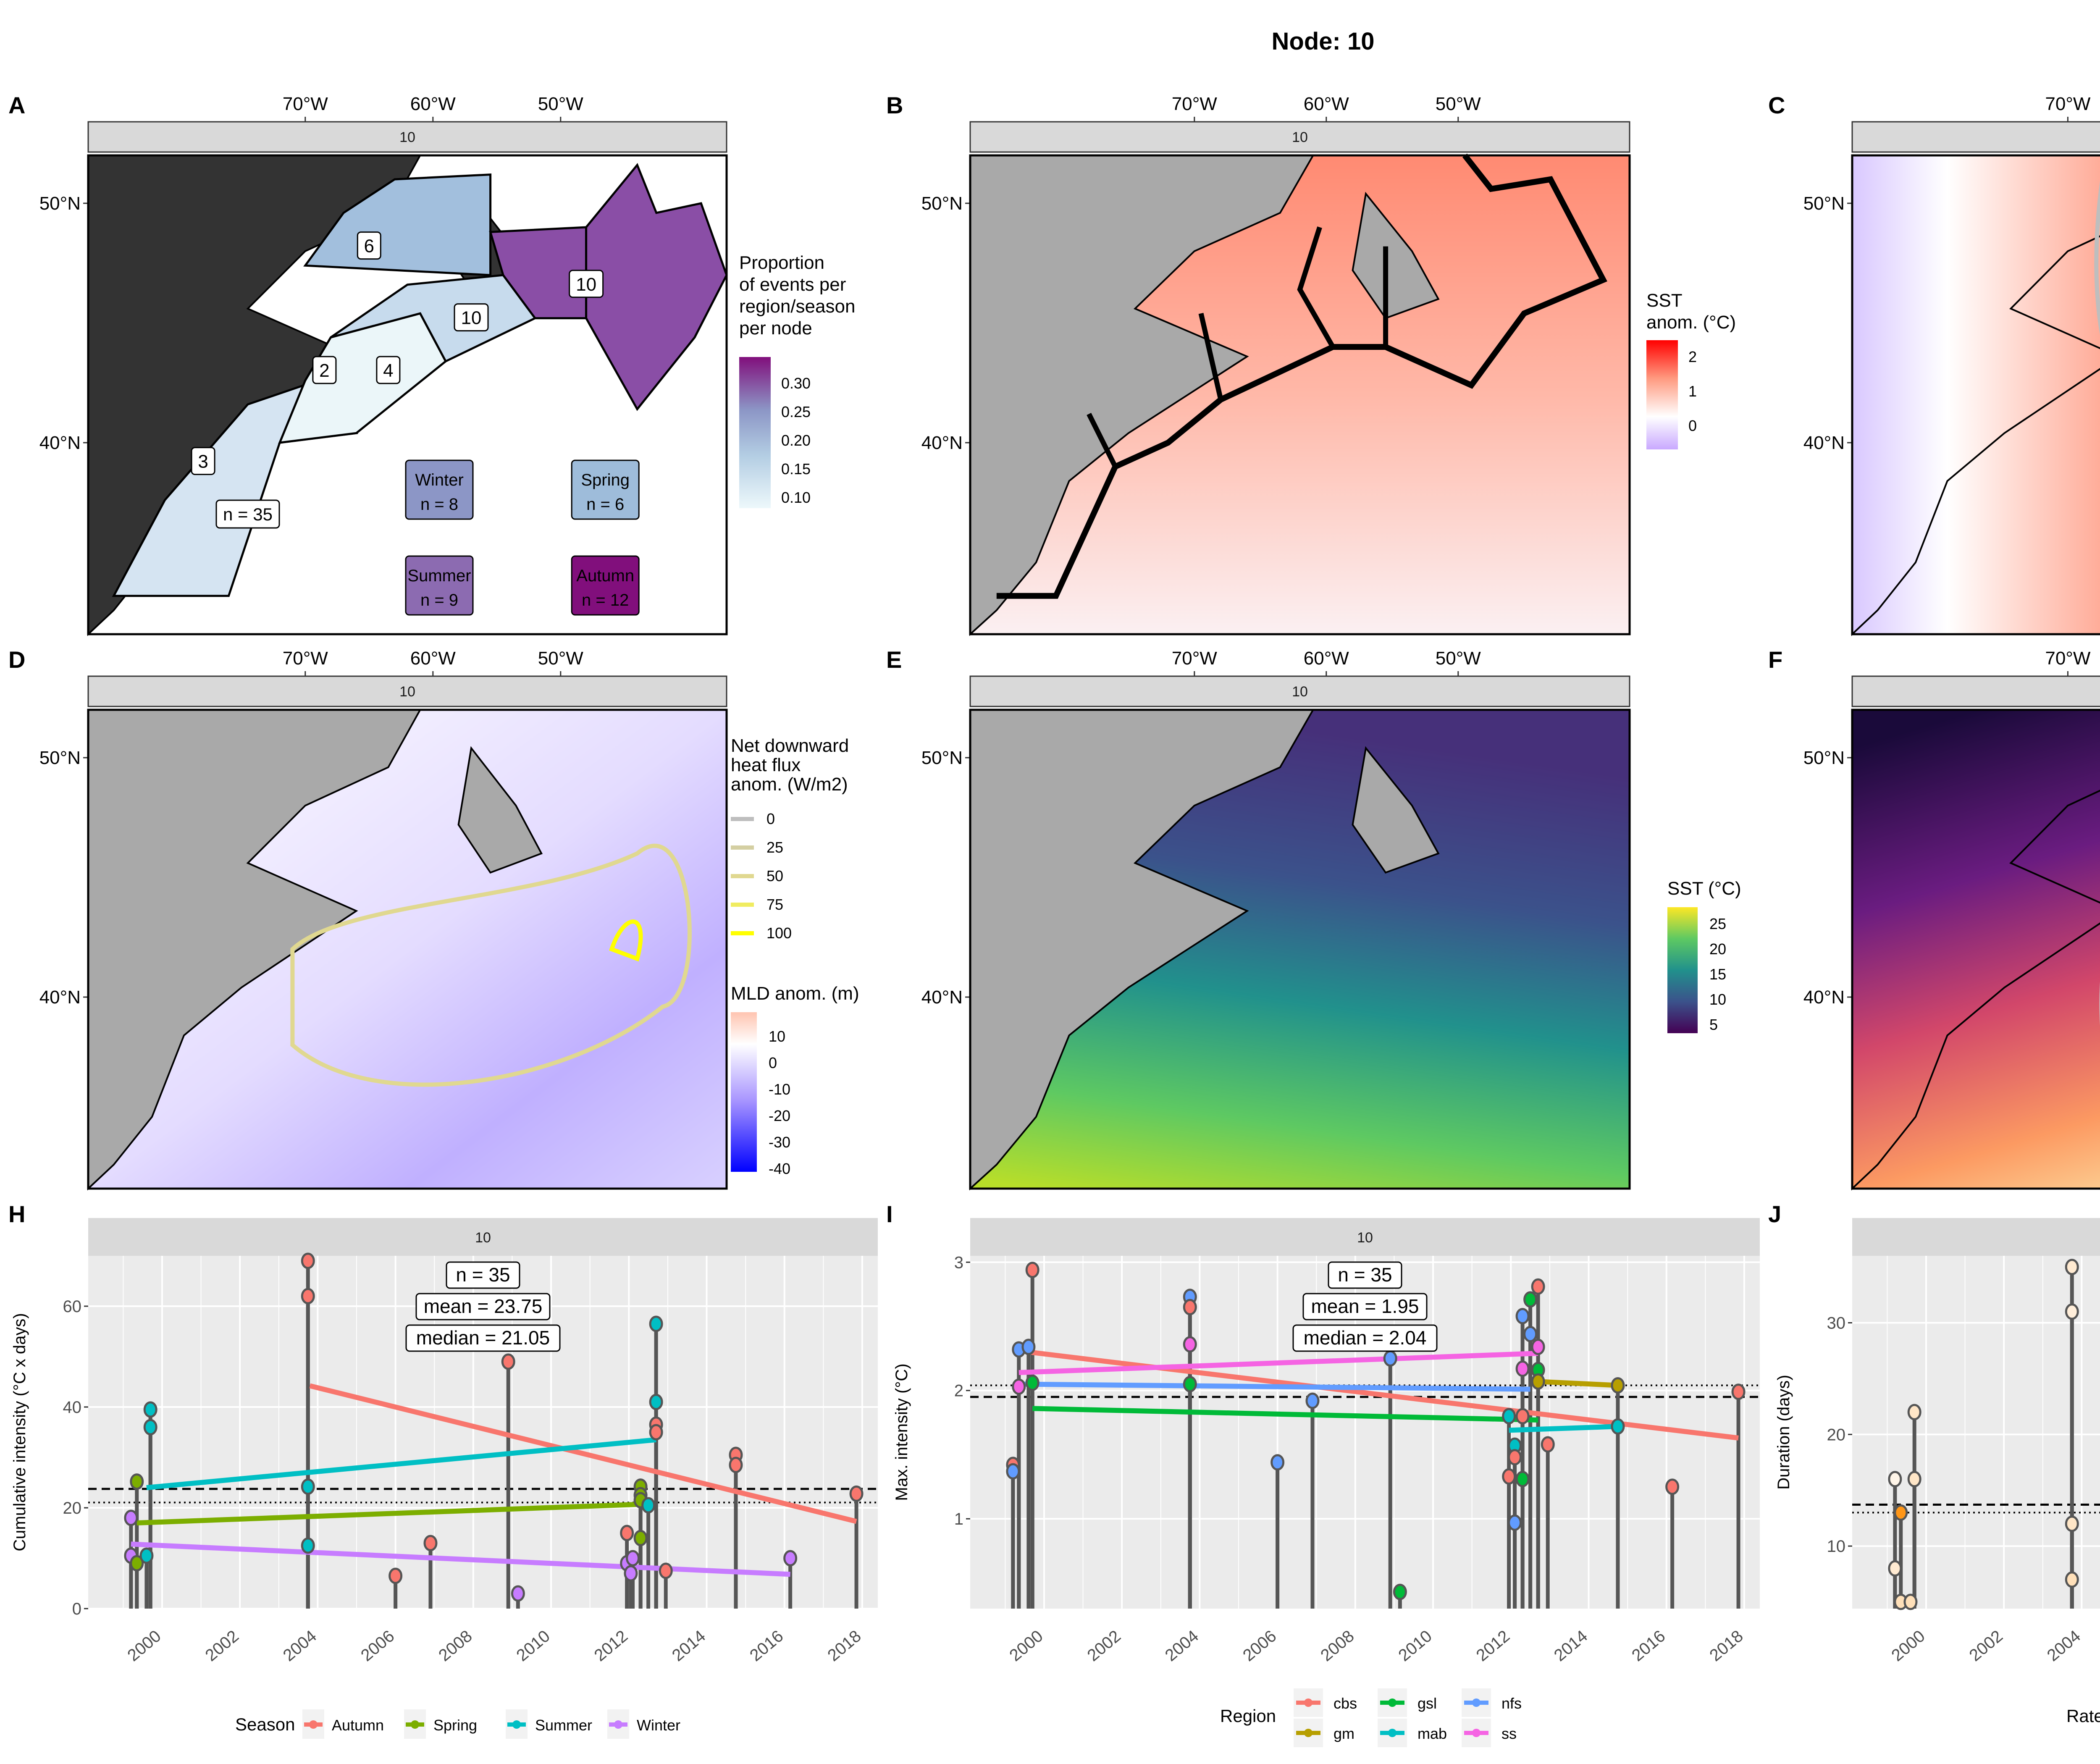  What do you see at coordinates (1365, 1338) in the screenshot?
I see `stat-median: median = 2.04` at bounding box center [1365, 1338].